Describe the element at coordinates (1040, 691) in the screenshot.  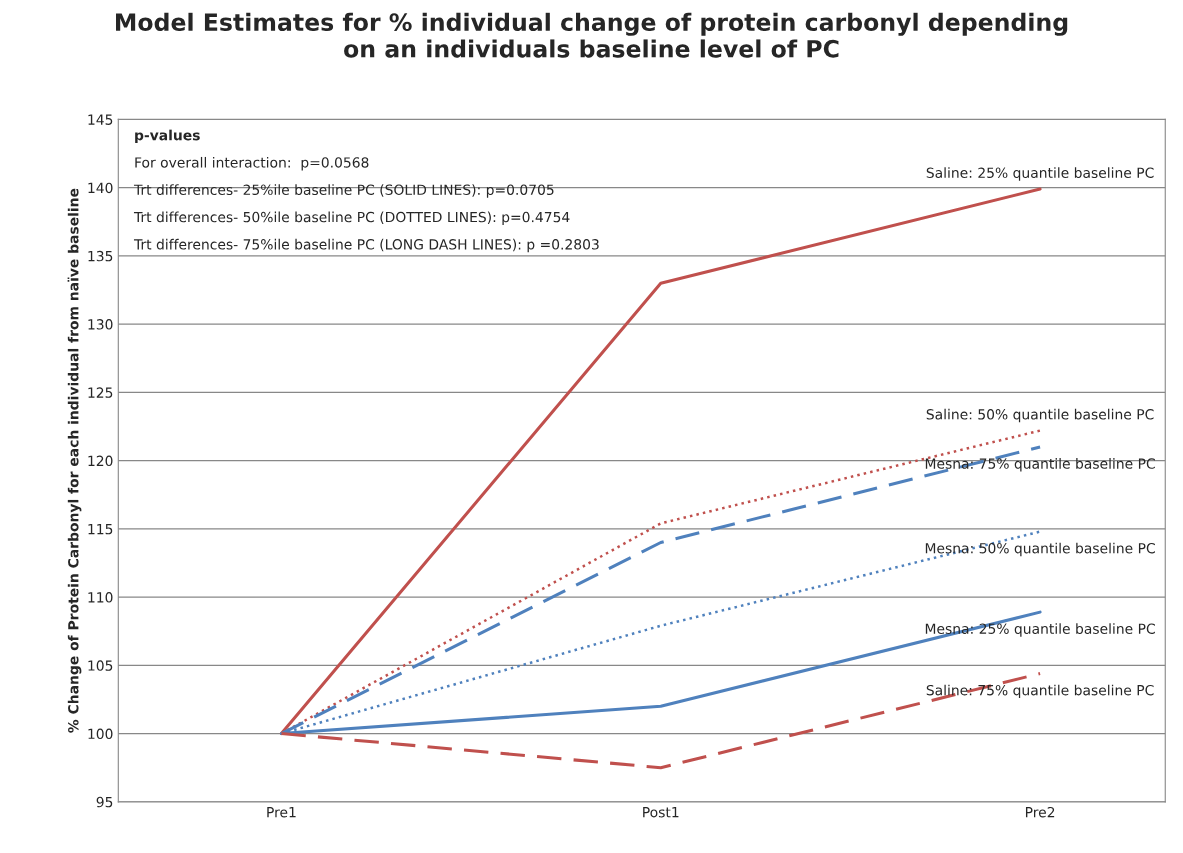
I see `series-label: Saline: 75% quantile baseline PC` at that location.